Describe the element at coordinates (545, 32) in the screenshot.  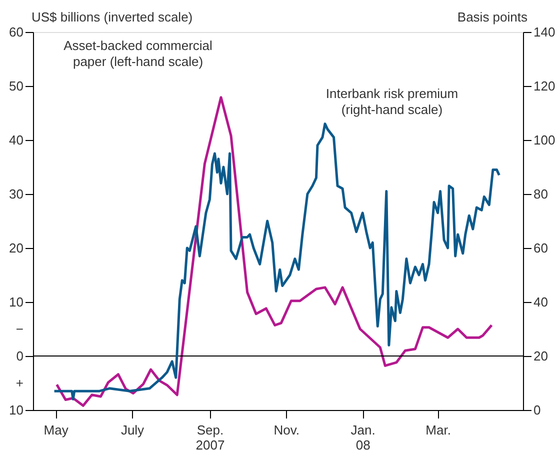
I see `y2-tick-label: 140` at that location.